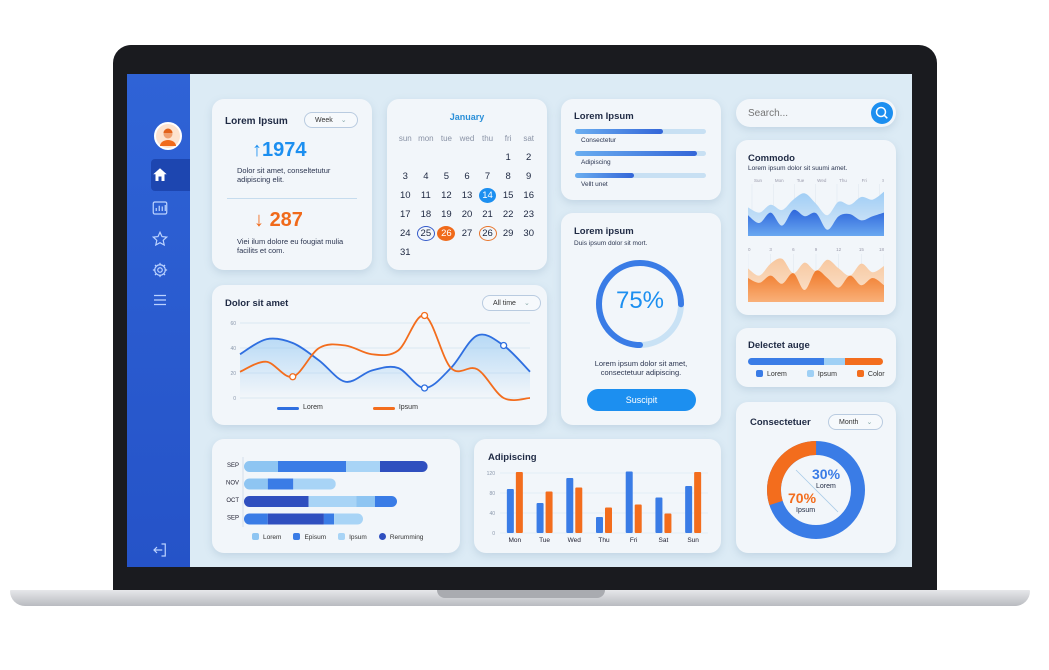 This screenshot has height=670, width=1049. What do you see at coordinates (405, 176) in the screenshot?
I see `calendar-day: 3` at bounding box center [405, 176].